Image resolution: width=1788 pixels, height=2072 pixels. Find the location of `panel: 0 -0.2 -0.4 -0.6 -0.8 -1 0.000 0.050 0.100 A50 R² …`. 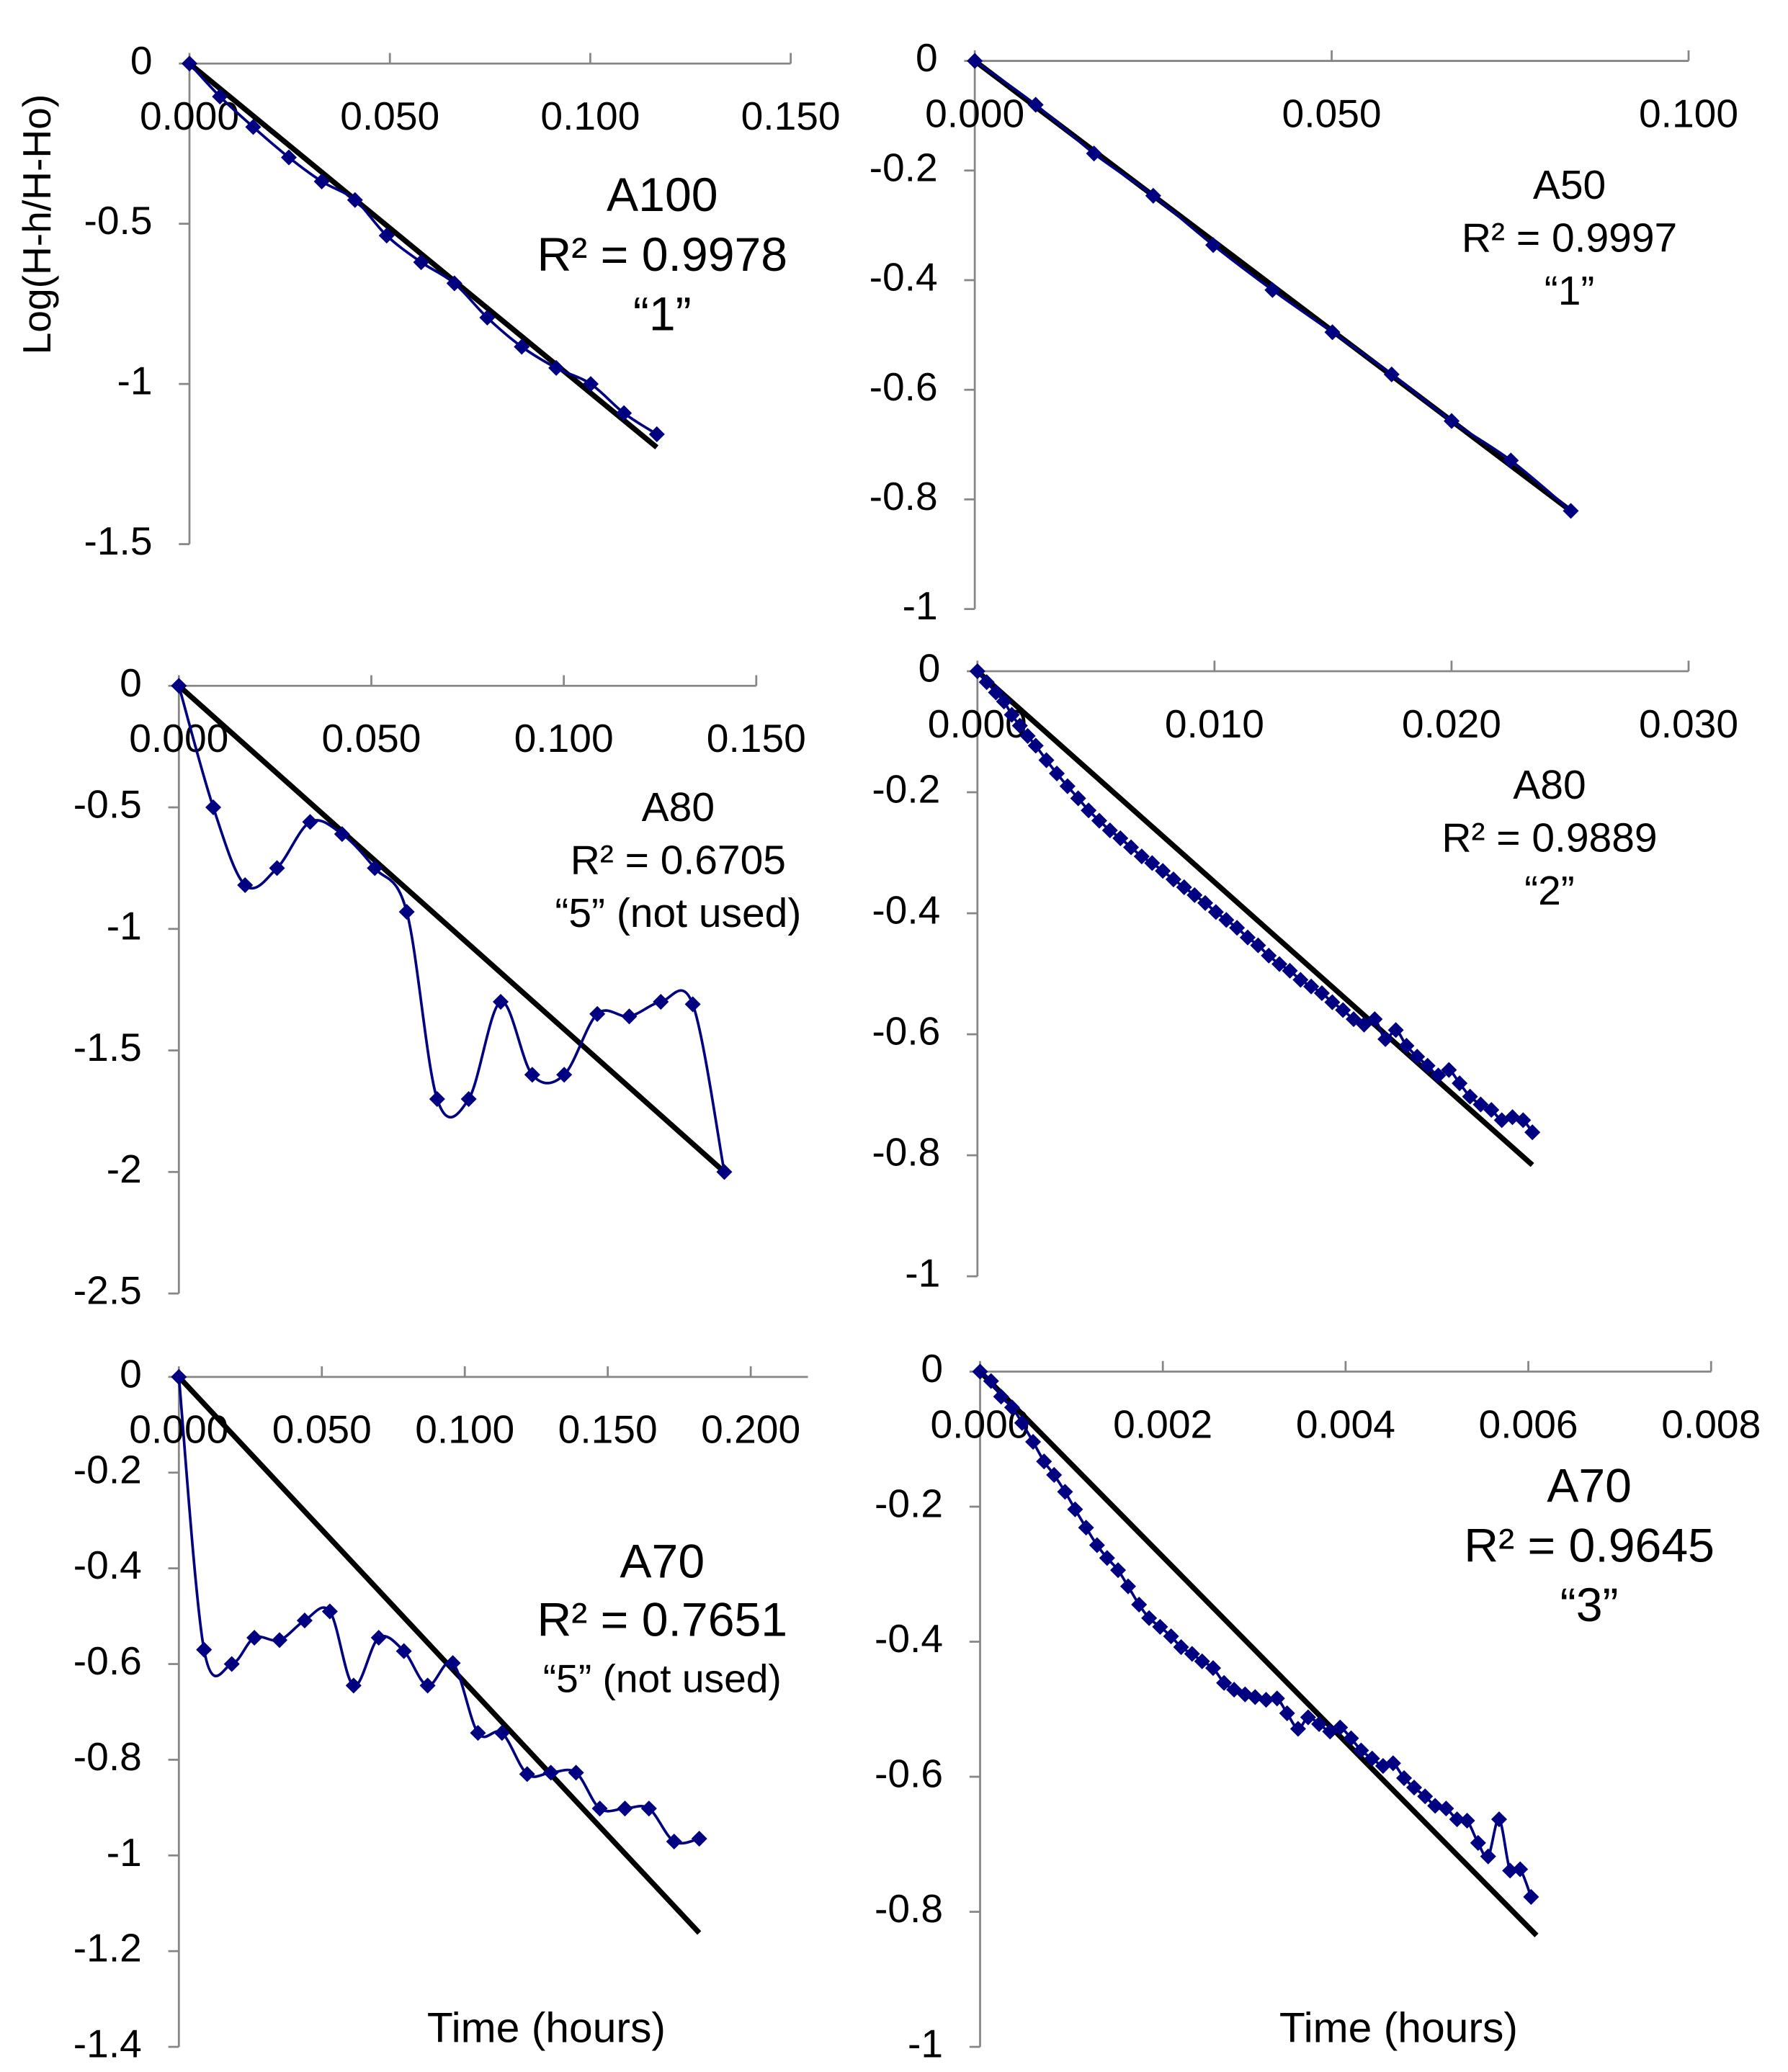

panel: 0 -0.2 -0.4 -0.6 -0.8 -1 0.000 0.050 0.100 A50 R² … is located at coordinates (1304, 331).